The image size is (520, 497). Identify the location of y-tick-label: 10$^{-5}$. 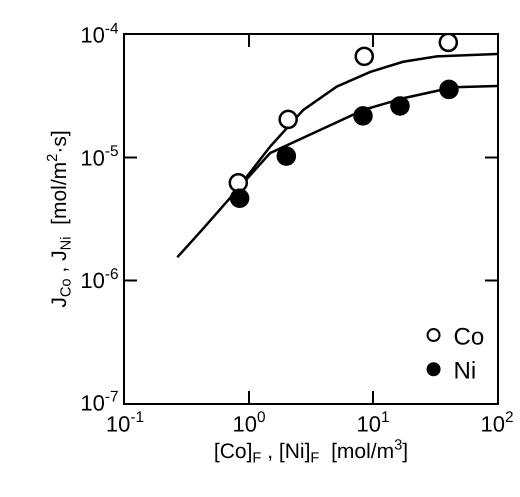
(99, 156).